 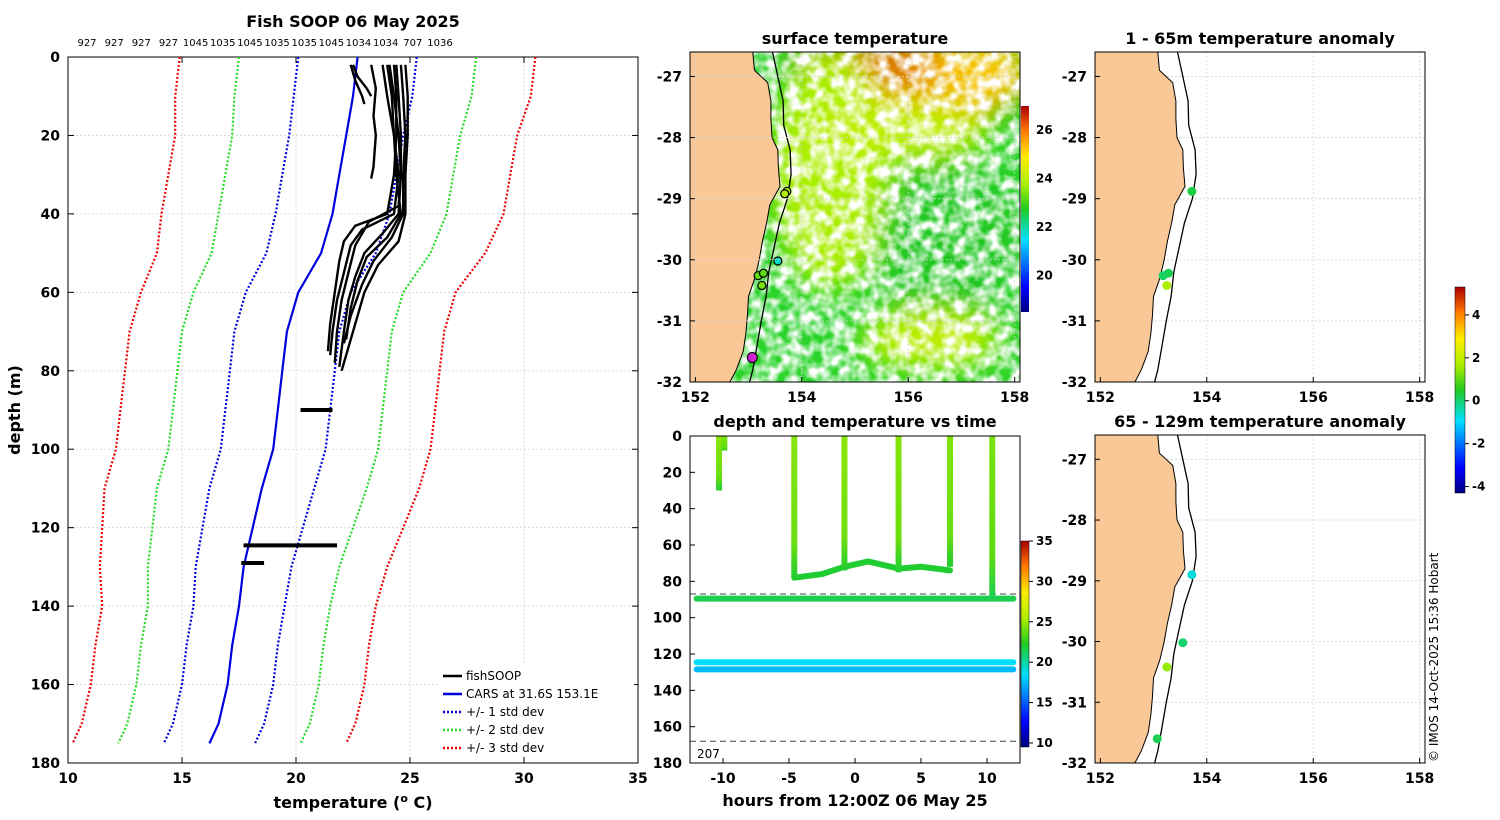 What do you see at coordinates (673, 473) in the screenshot?
I see `time-ytick-label: 20` at bounding box center [673, 473].